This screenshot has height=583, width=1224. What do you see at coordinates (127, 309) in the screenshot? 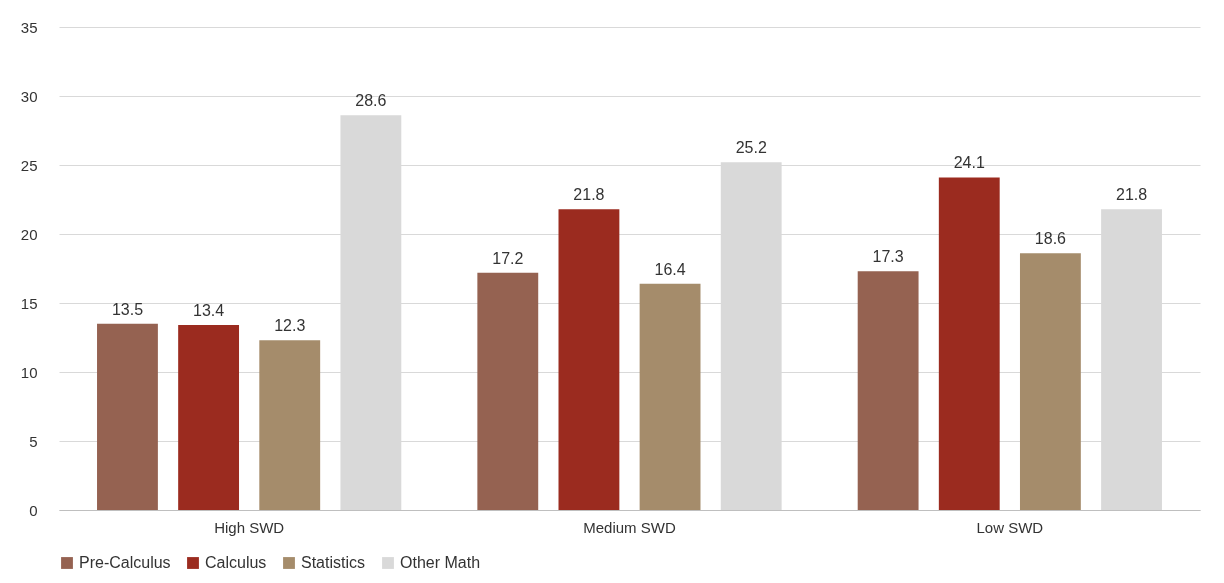
I see `data-label: 13.5` at bounding box center [127, 309].